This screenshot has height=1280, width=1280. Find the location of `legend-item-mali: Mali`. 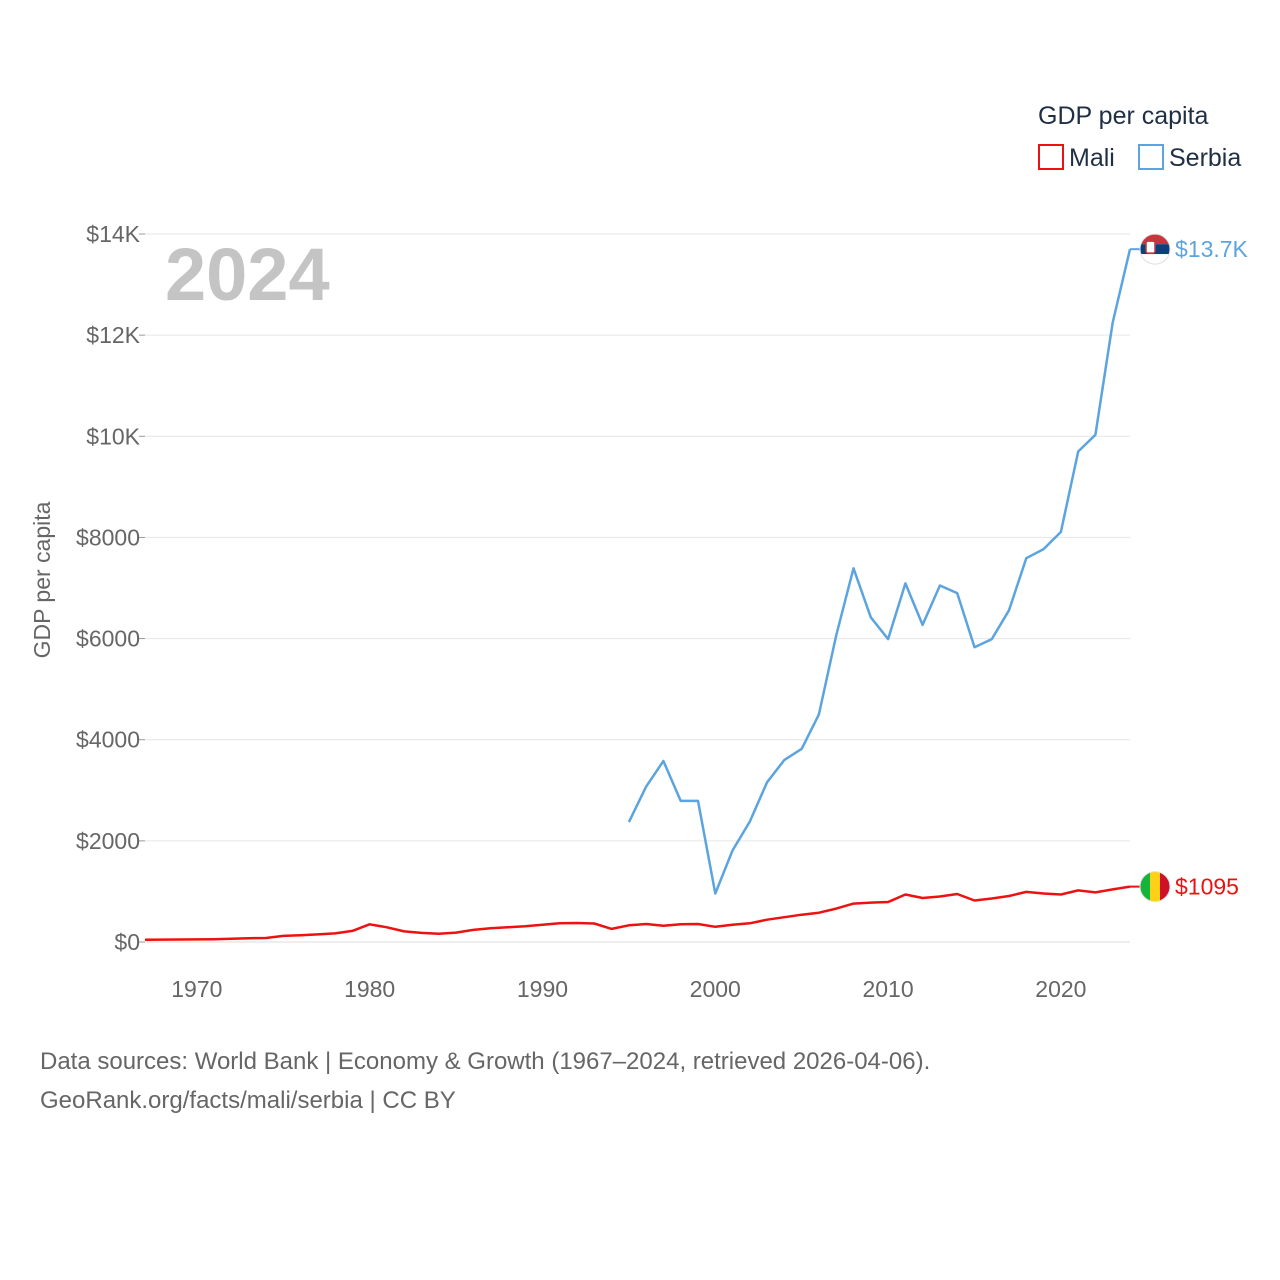

legend-item-mali: Mali is located at coordinates (1076, 158).